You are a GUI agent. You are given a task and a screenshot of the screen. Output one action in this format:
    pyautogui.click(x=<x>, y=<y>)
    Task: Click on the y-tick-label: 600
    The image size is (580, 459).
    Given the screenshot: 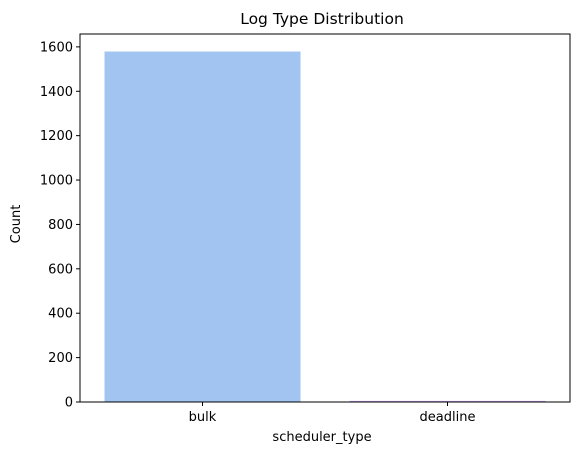 What is the action you would take?
    pyautogui.click(x=60, y=269)
    